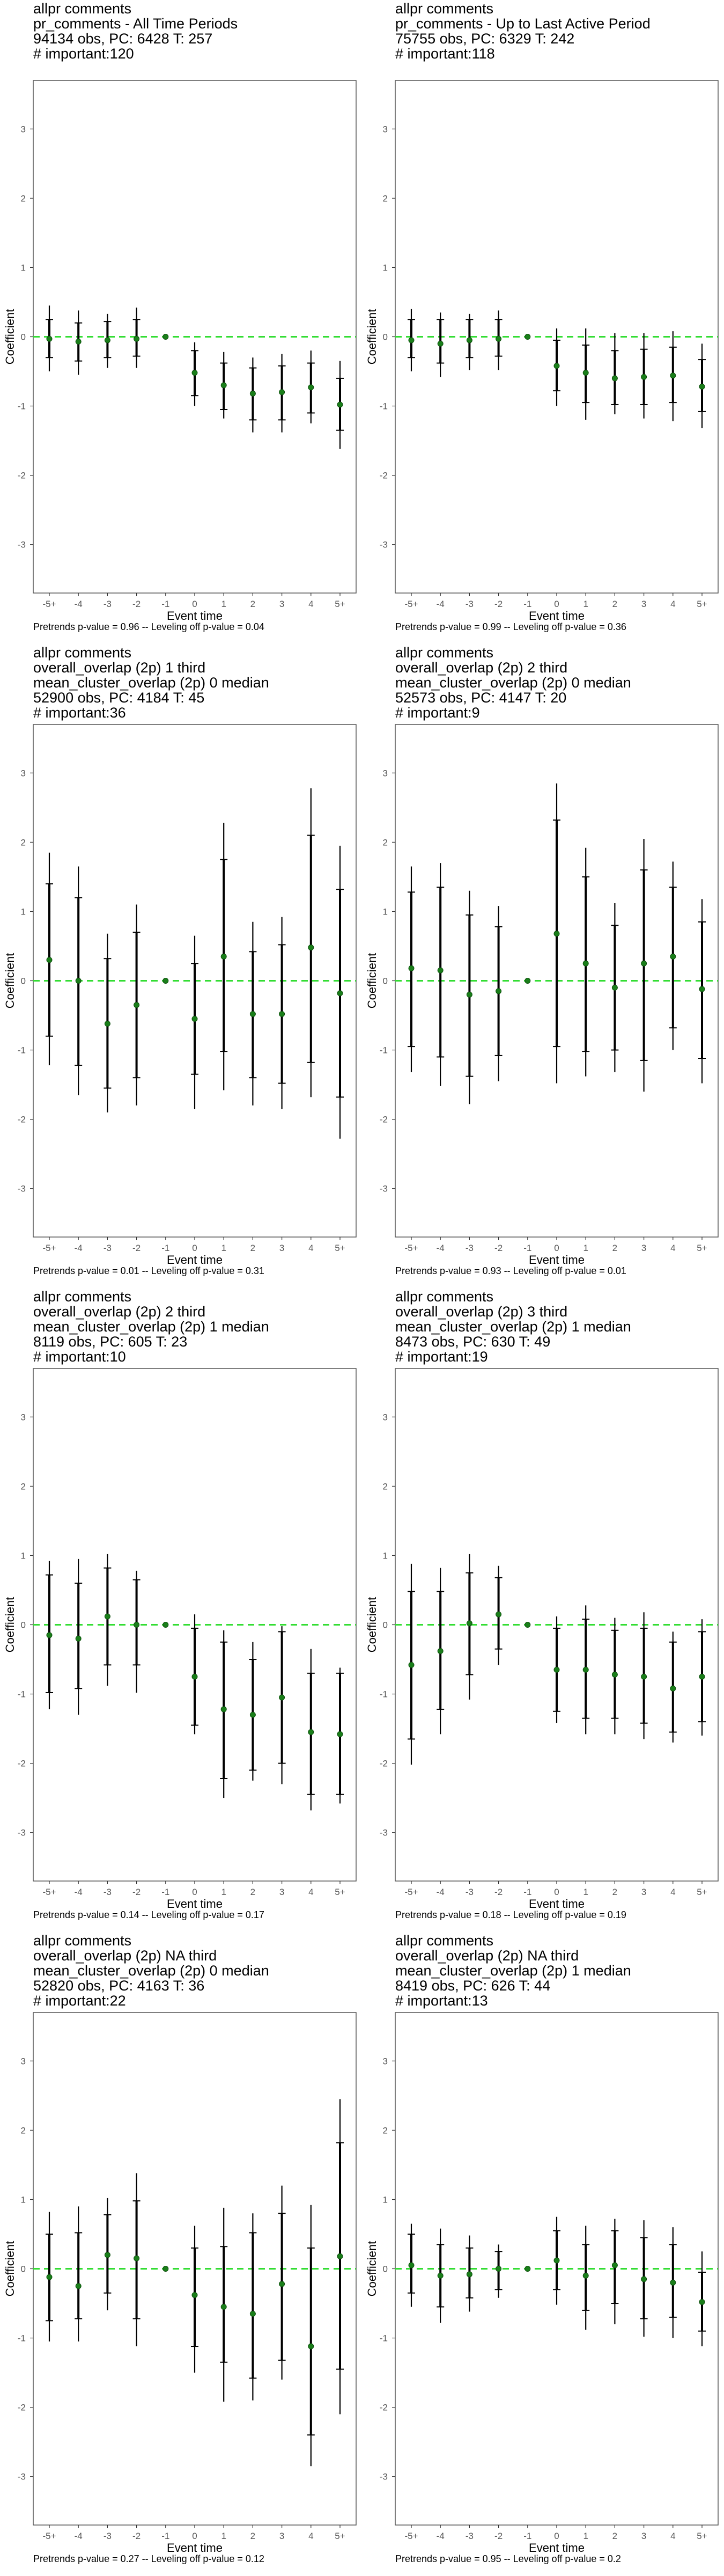 This screenshot has width=724, height=2576. What do you see at coordinates (384, 1833) in the screenshot?
I see `y-tick-label: -3` at bounding box center [384, 1833].